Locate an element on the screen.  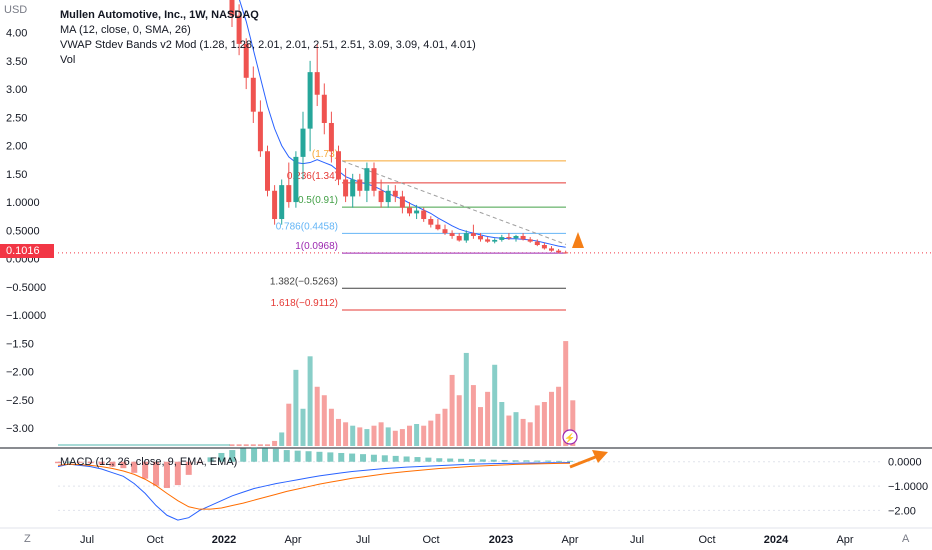
macd-line is located at coordinates (314, 491).